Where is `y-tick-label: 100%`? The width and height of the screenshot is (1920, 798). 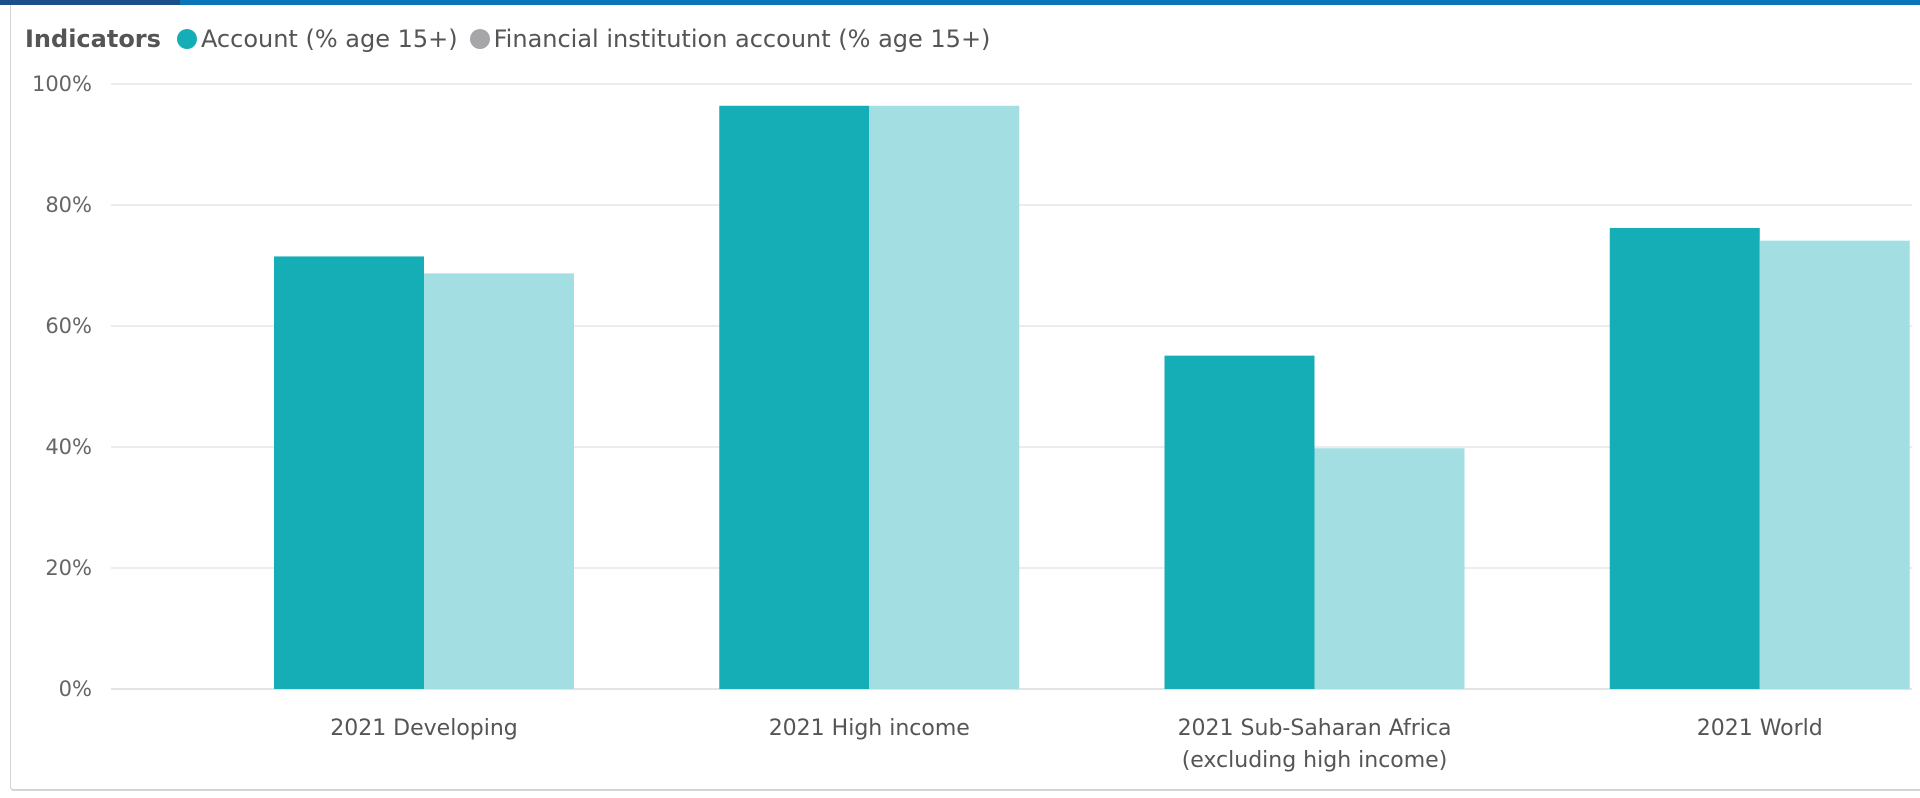
y-tick-label: 100% is located at coordinates (62, 84).